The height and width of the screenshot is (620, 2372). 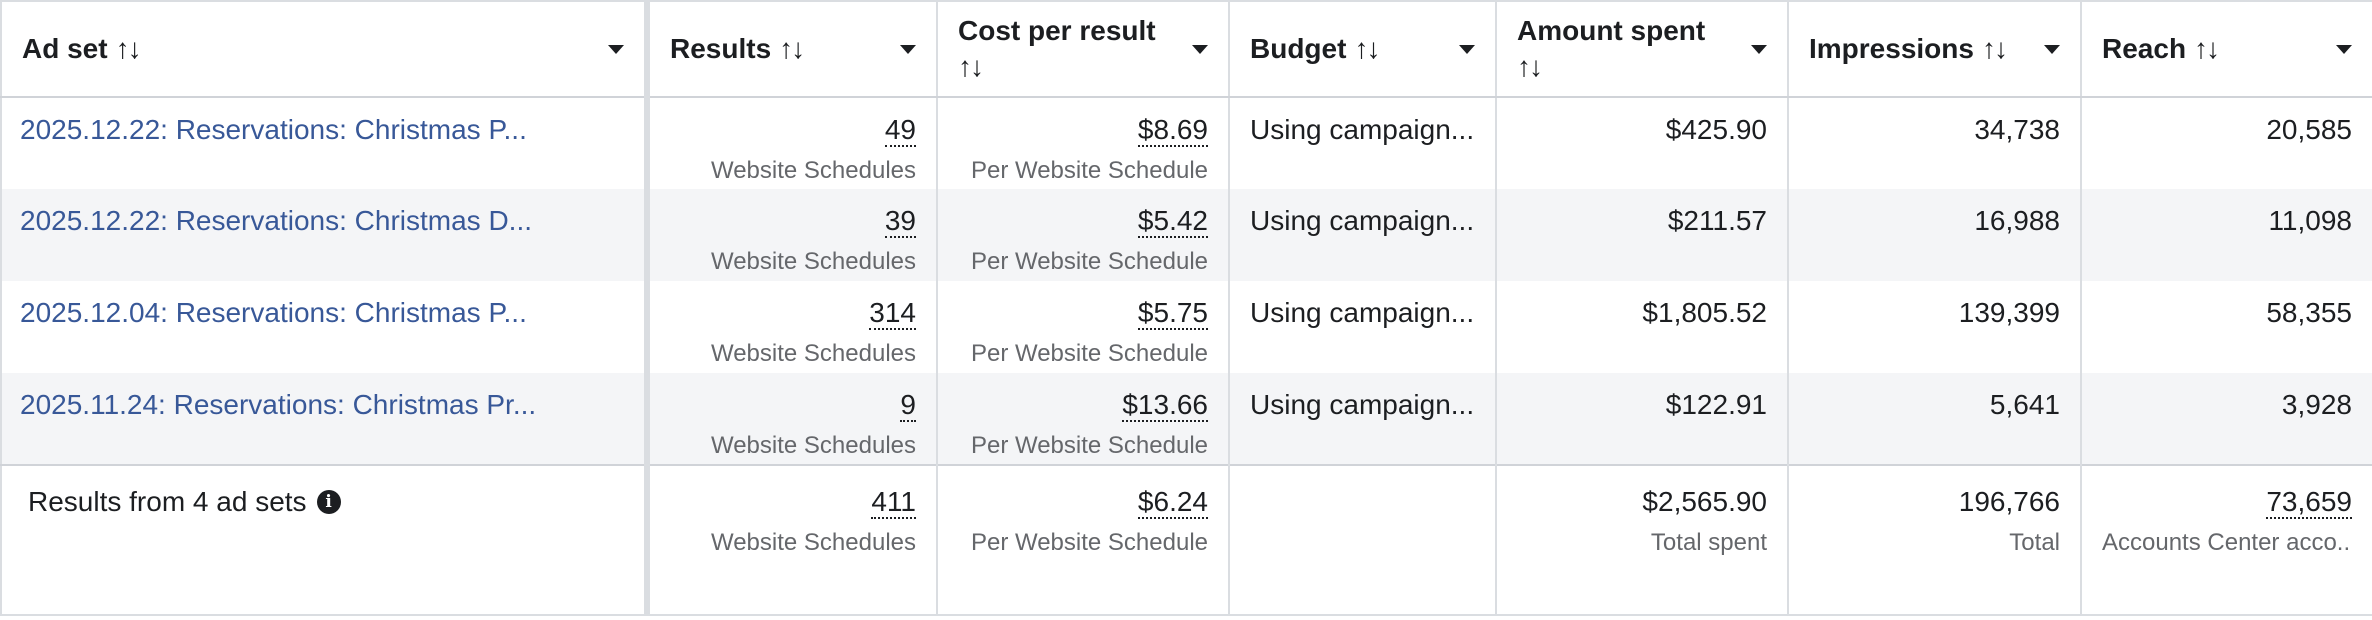 I want to click on reach-value: 11,098, so click(x=2310, y=220).